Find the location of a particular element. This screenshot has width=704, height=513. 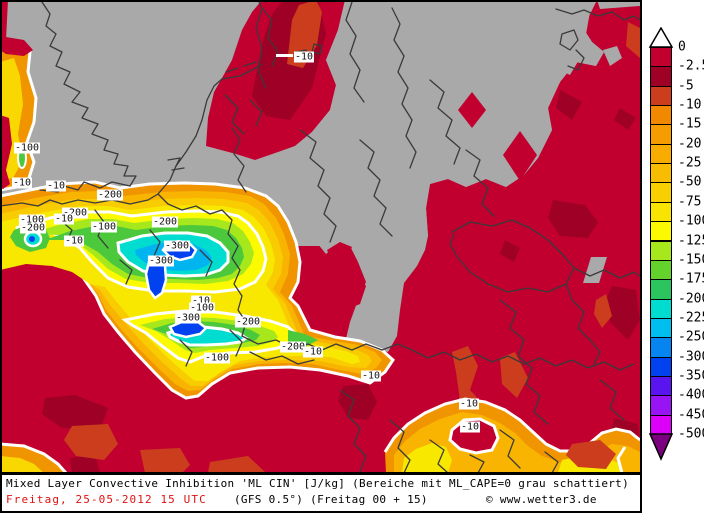

colorbar-tick-label: -500 is located at coordinates (691, 434).